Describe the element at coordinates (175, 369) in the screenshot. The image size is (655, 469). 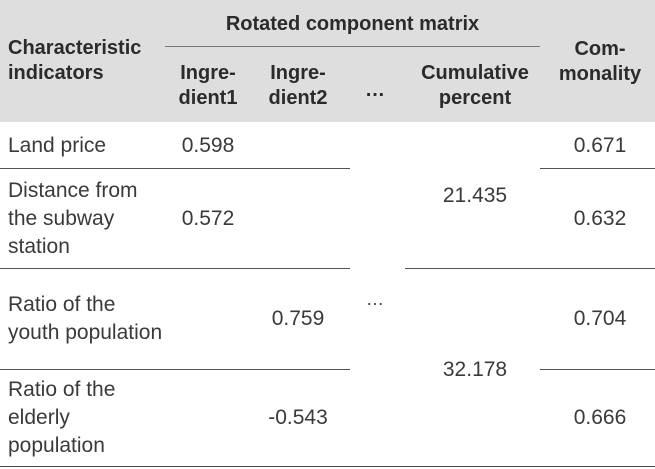
I see `row3-divider-left` at that location.